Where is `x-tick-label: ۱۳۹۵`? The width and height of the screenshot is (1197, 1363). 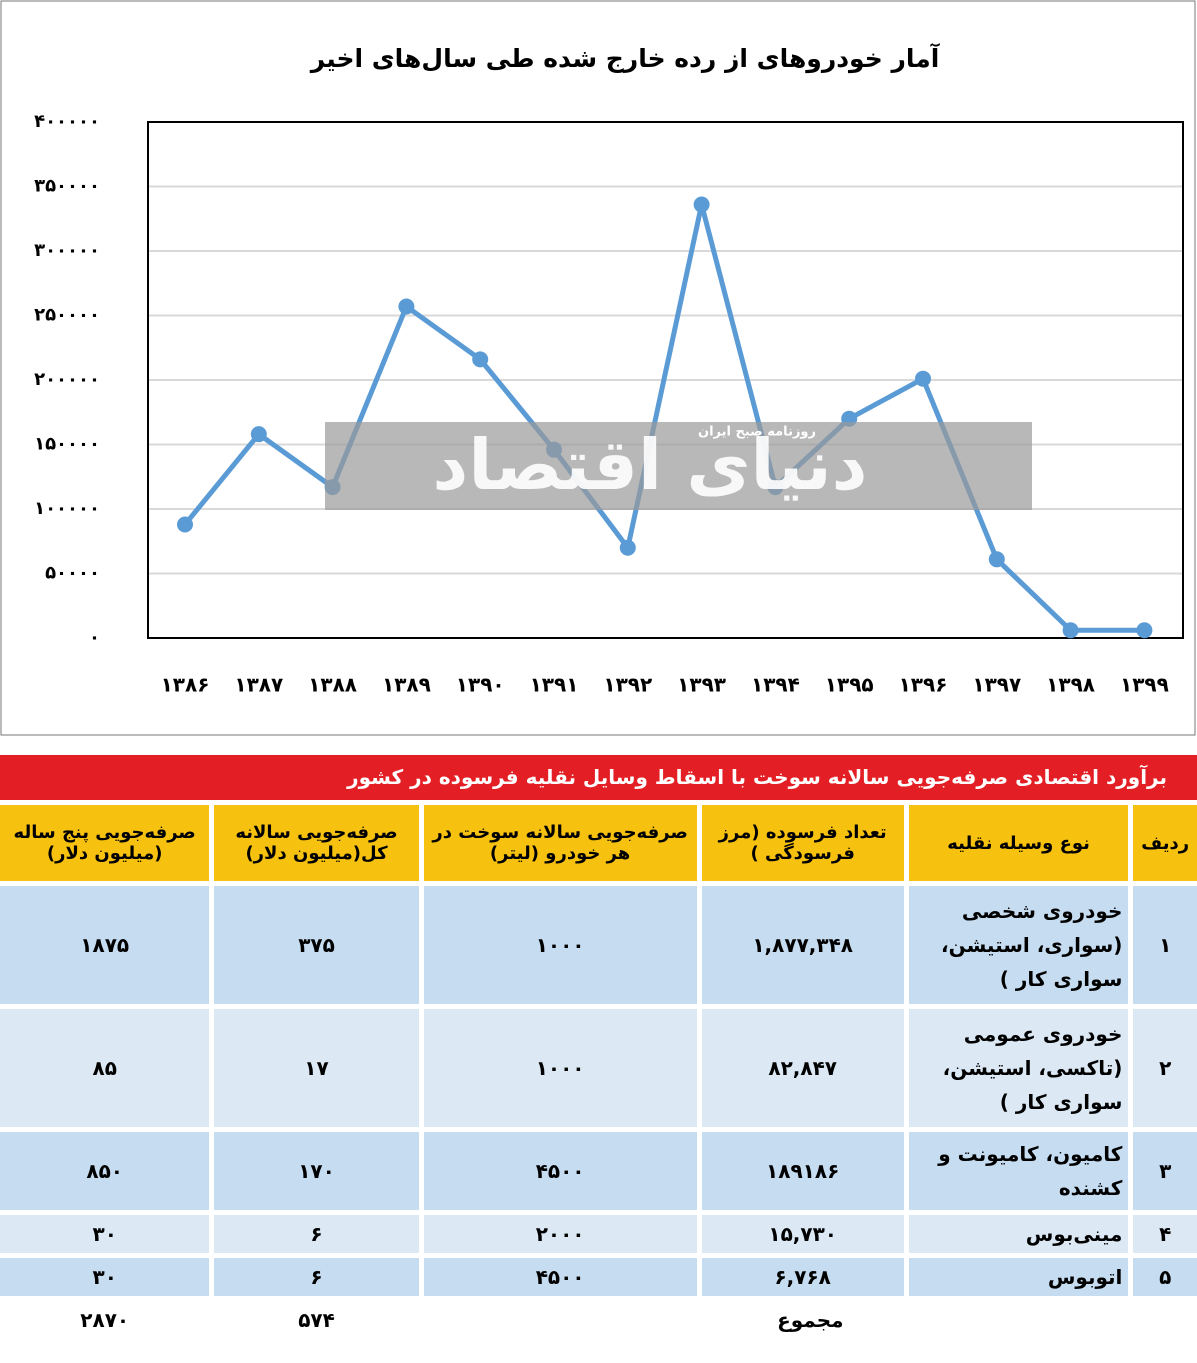 x-tick-label: ۱۳۹۵ is located at coordinates (849, 685).